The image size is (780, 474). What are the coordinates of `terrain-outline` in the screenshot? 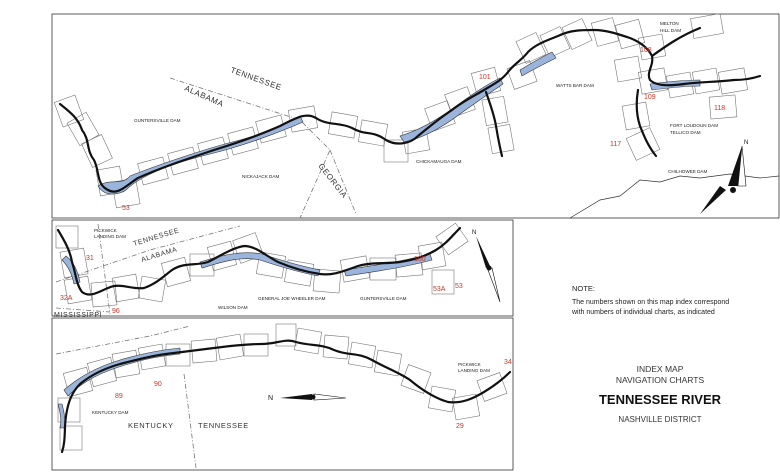 It's located at (674, 196).